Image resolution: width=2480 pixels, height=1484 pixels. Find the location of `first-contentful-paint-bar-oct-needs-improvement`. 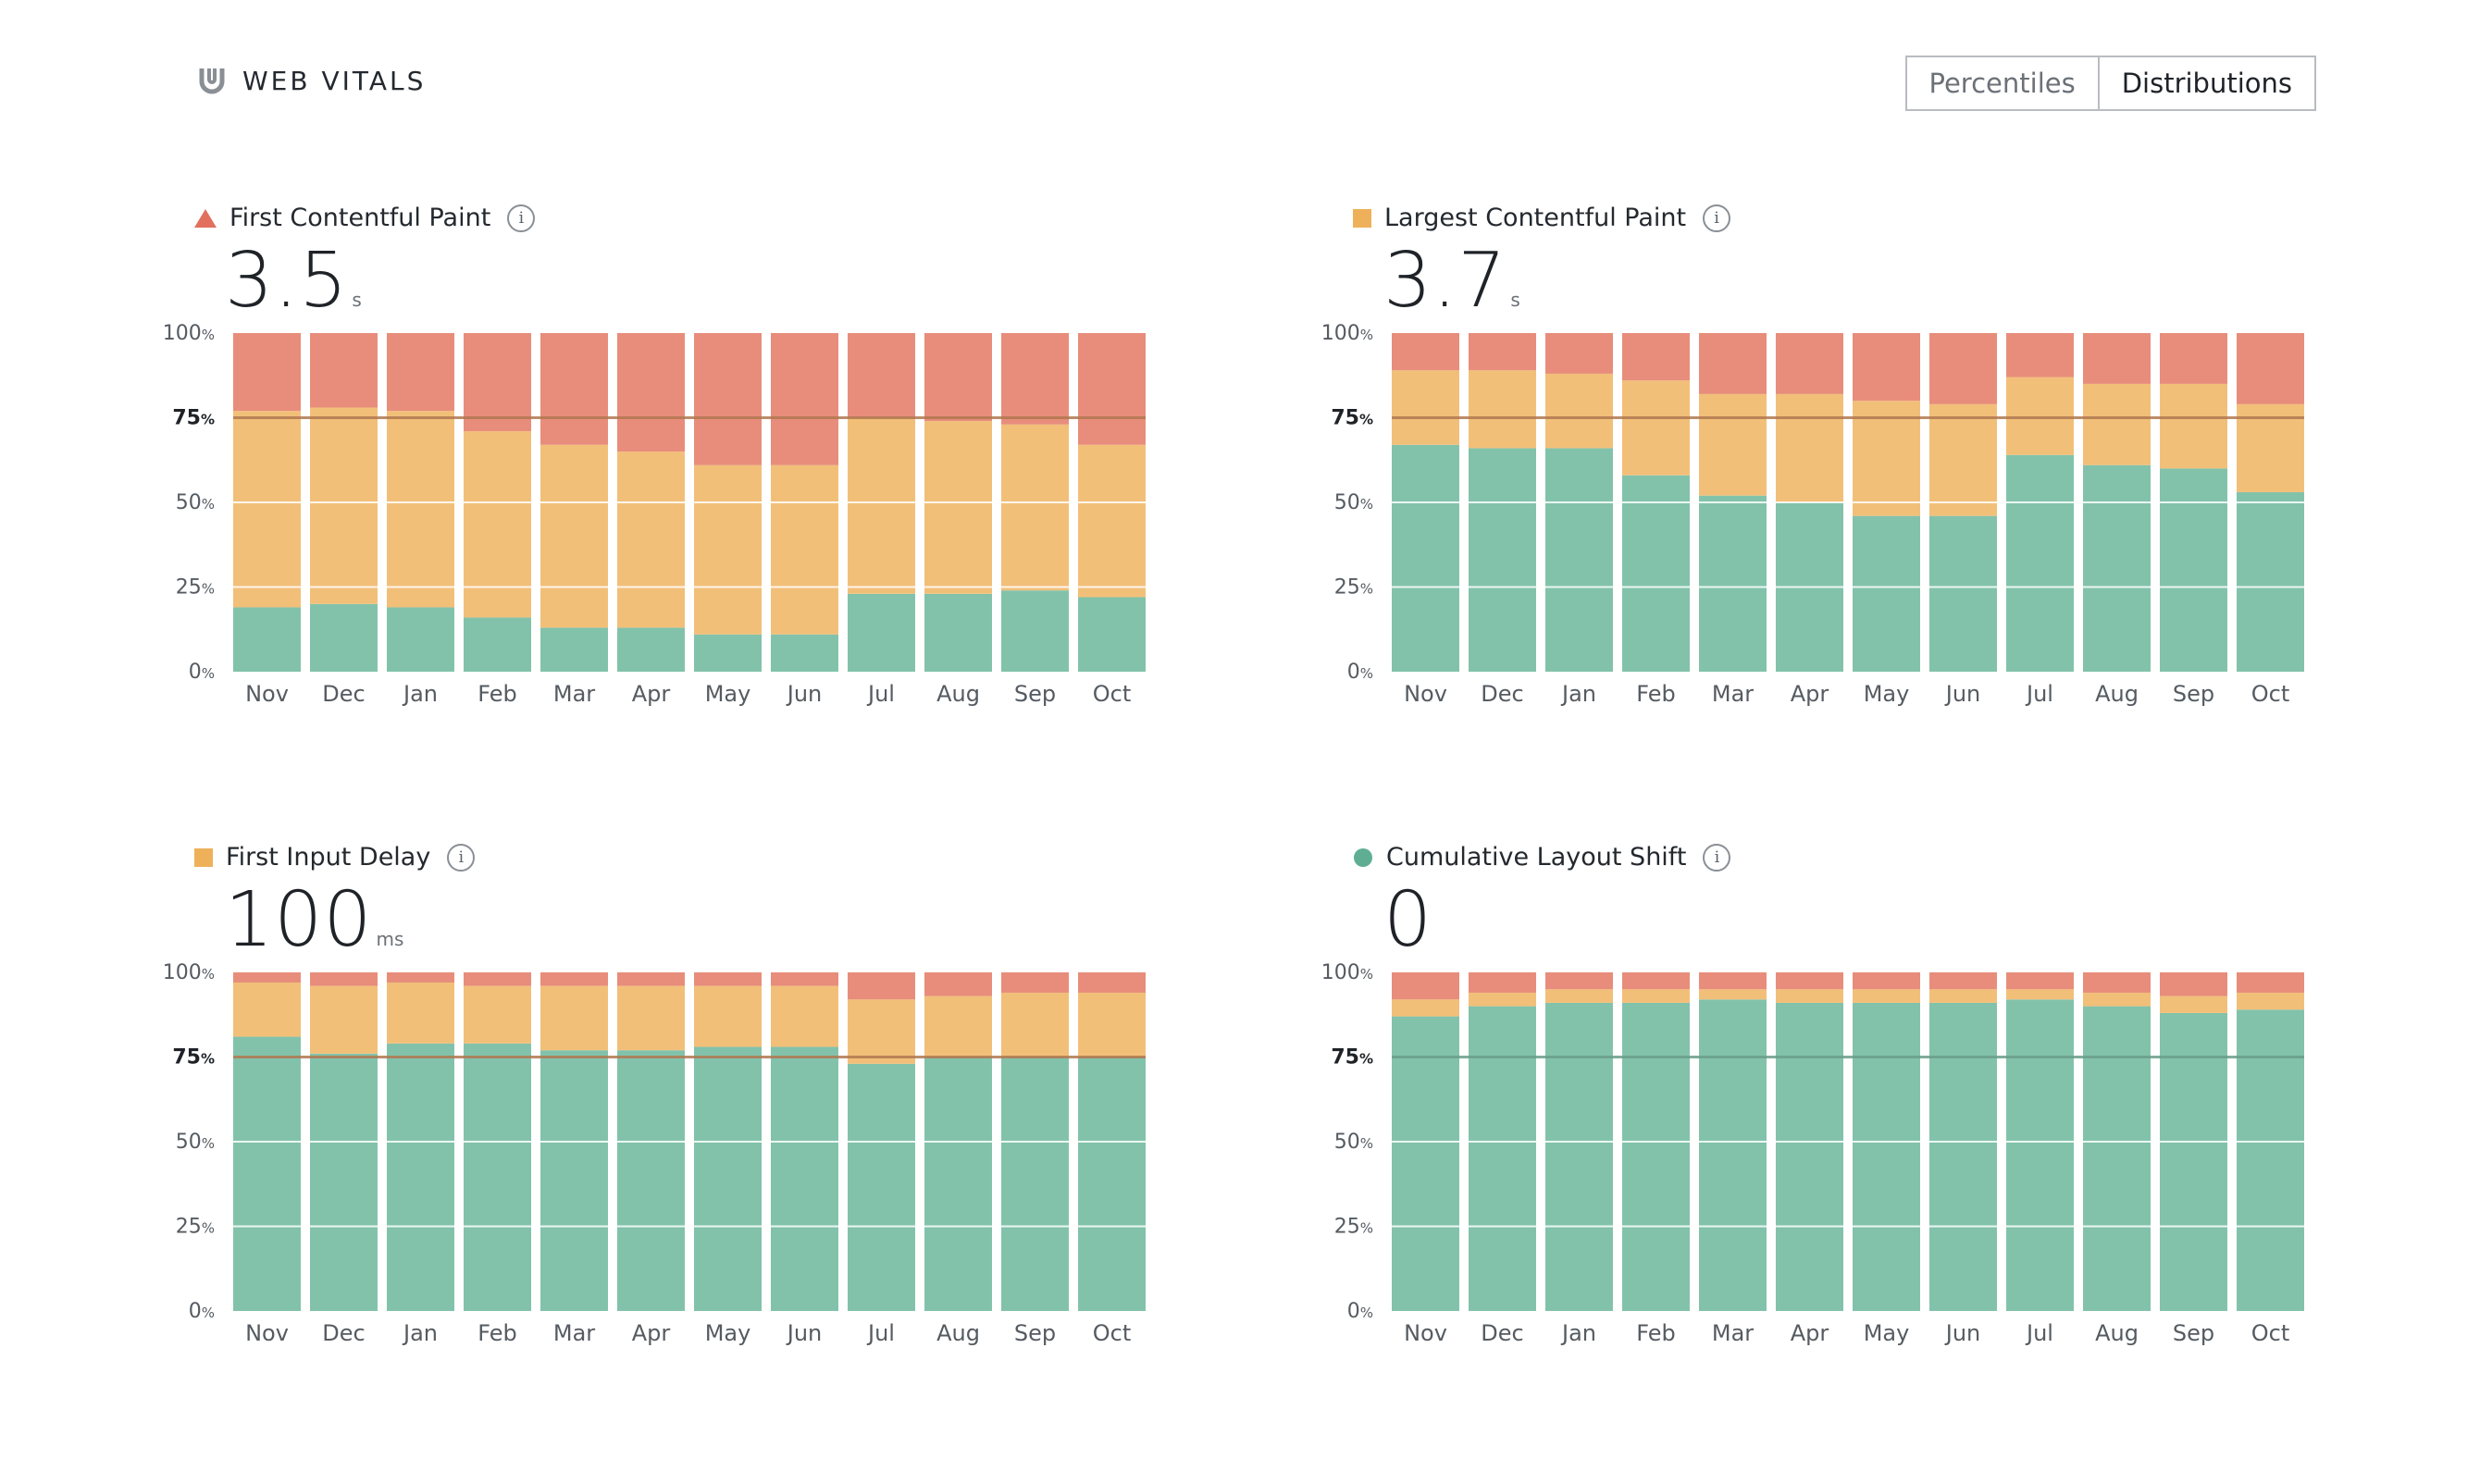

first-contentful-paint-bar-oct-needs-improvement is located at coordinates (1112, 521).